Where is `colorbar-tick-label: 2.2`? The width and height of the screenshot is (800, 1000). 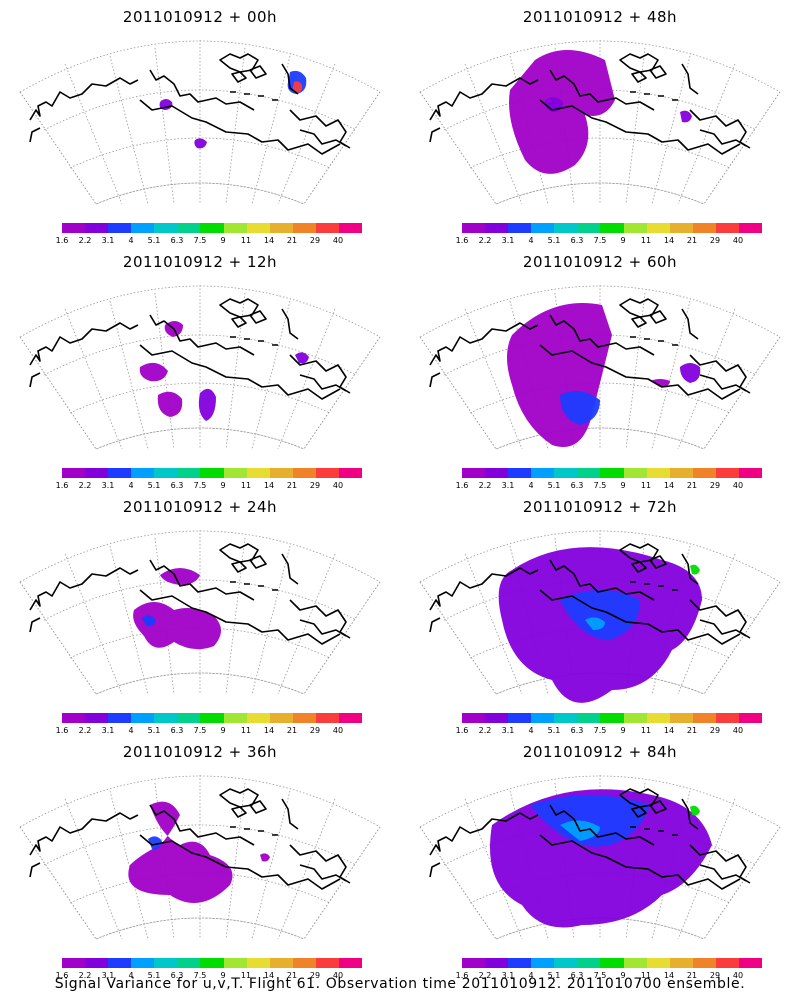 colorbar-tick-label: 2.2 is located at coordinates (485, 485).